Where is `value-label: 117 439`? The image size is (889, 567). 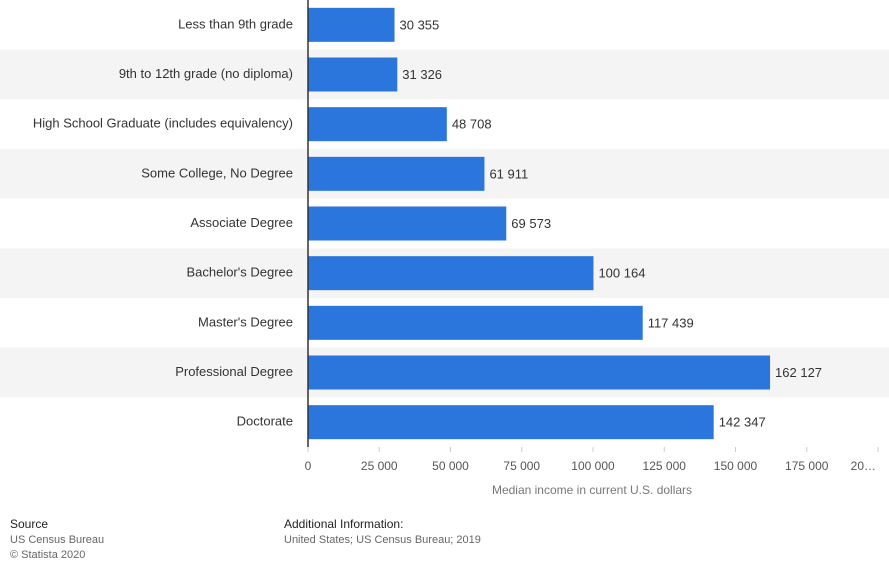 value-label: 117 439 is located at coordinates (671, 322).